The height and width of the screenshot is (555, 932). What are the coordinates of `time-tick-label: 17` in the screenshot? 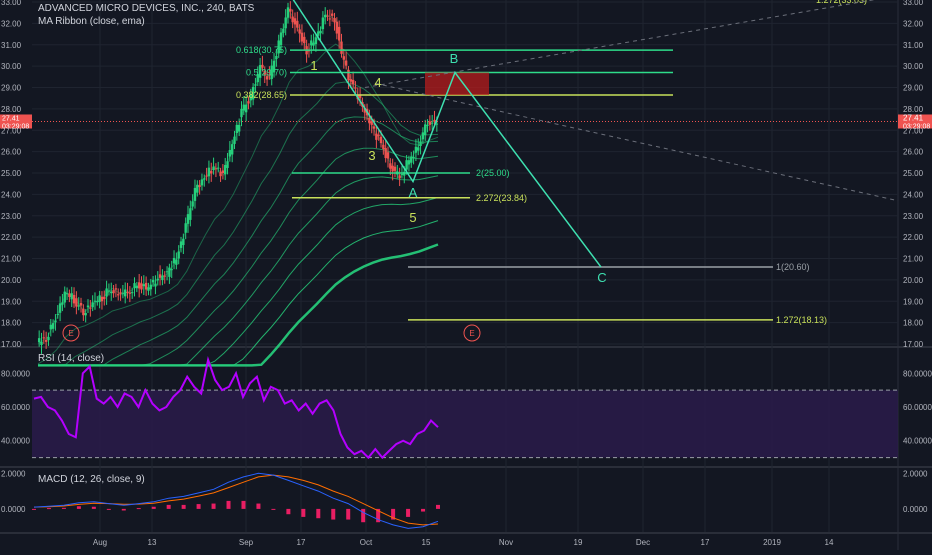 It's located at (705, 542).